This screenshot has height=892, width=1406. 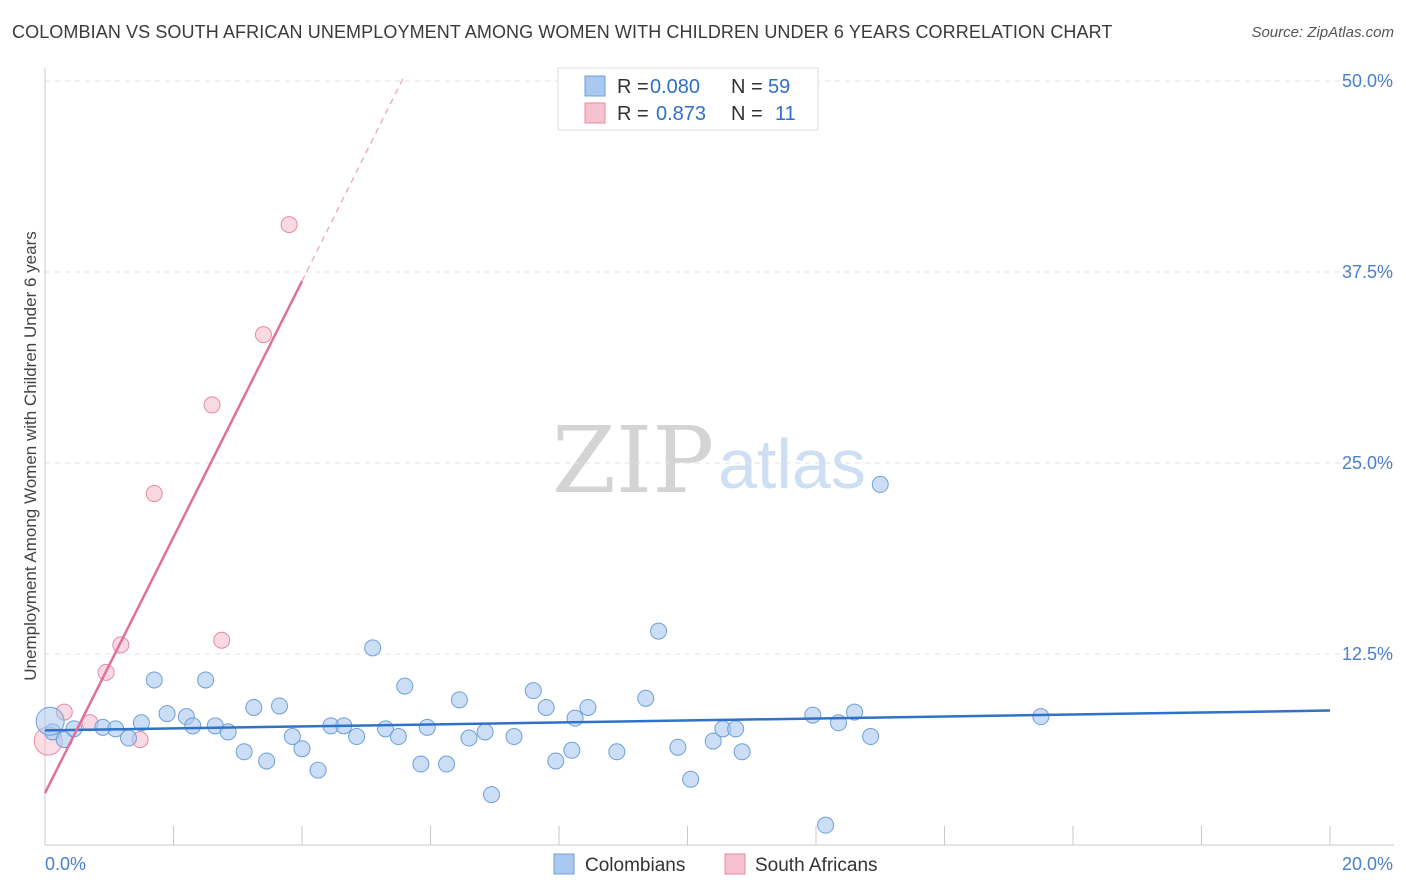 What do you see at coordinates (1367, 864) in the screenshot?
I see `x-tick-label-max: 20.0%` at bounding box center [1367, 864].